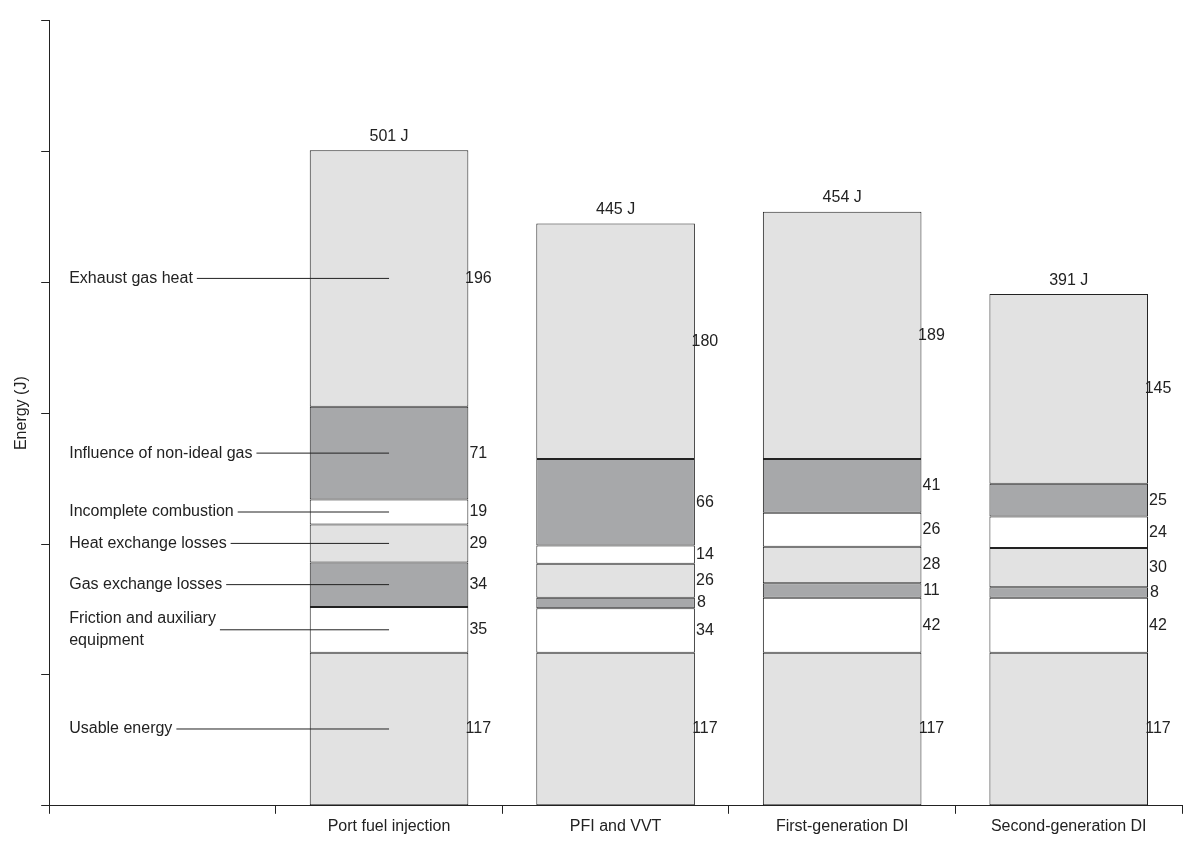  Describe the element at coordinates (615, 825) in the screenshot. I see `x-tick-label: PFI and VVT` at that location.